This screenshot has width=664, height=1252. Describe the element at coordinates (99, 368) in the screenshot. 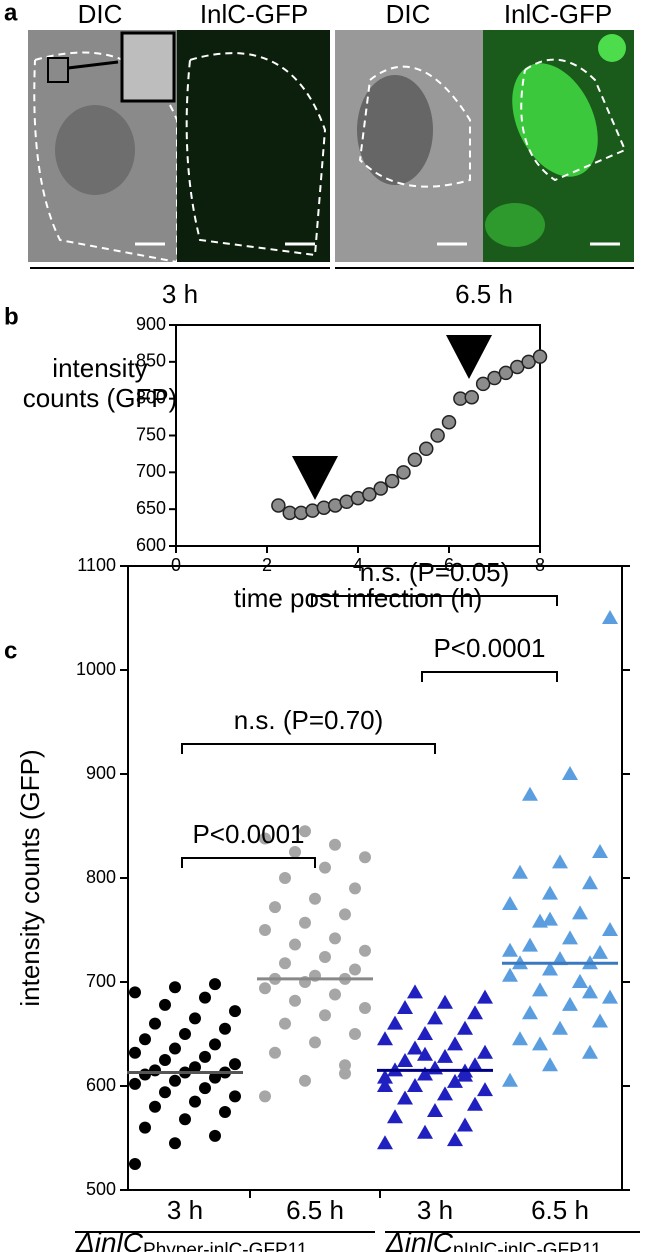

I see `y-axis-label: intensity` at that location.